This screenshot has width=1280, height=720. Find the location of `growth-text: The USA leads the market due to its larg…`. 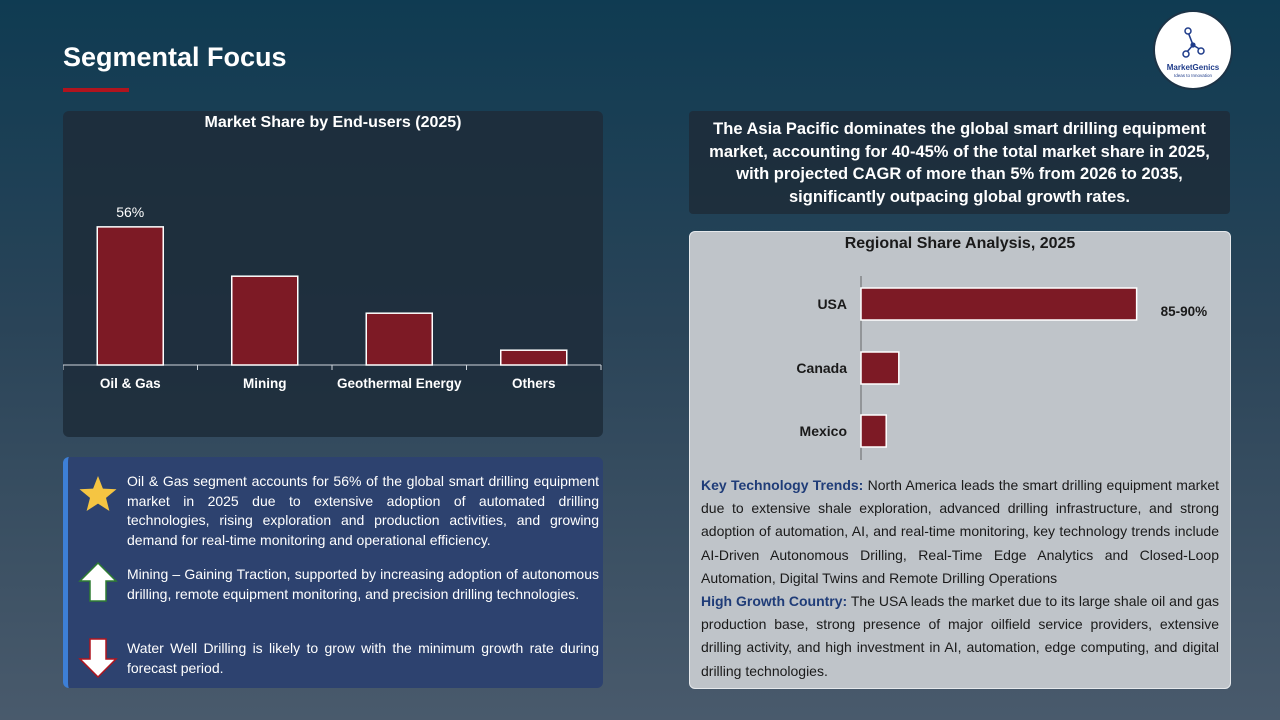

growth-text: The USA leads the market due to its larg… is located at coordinates (960, 636).